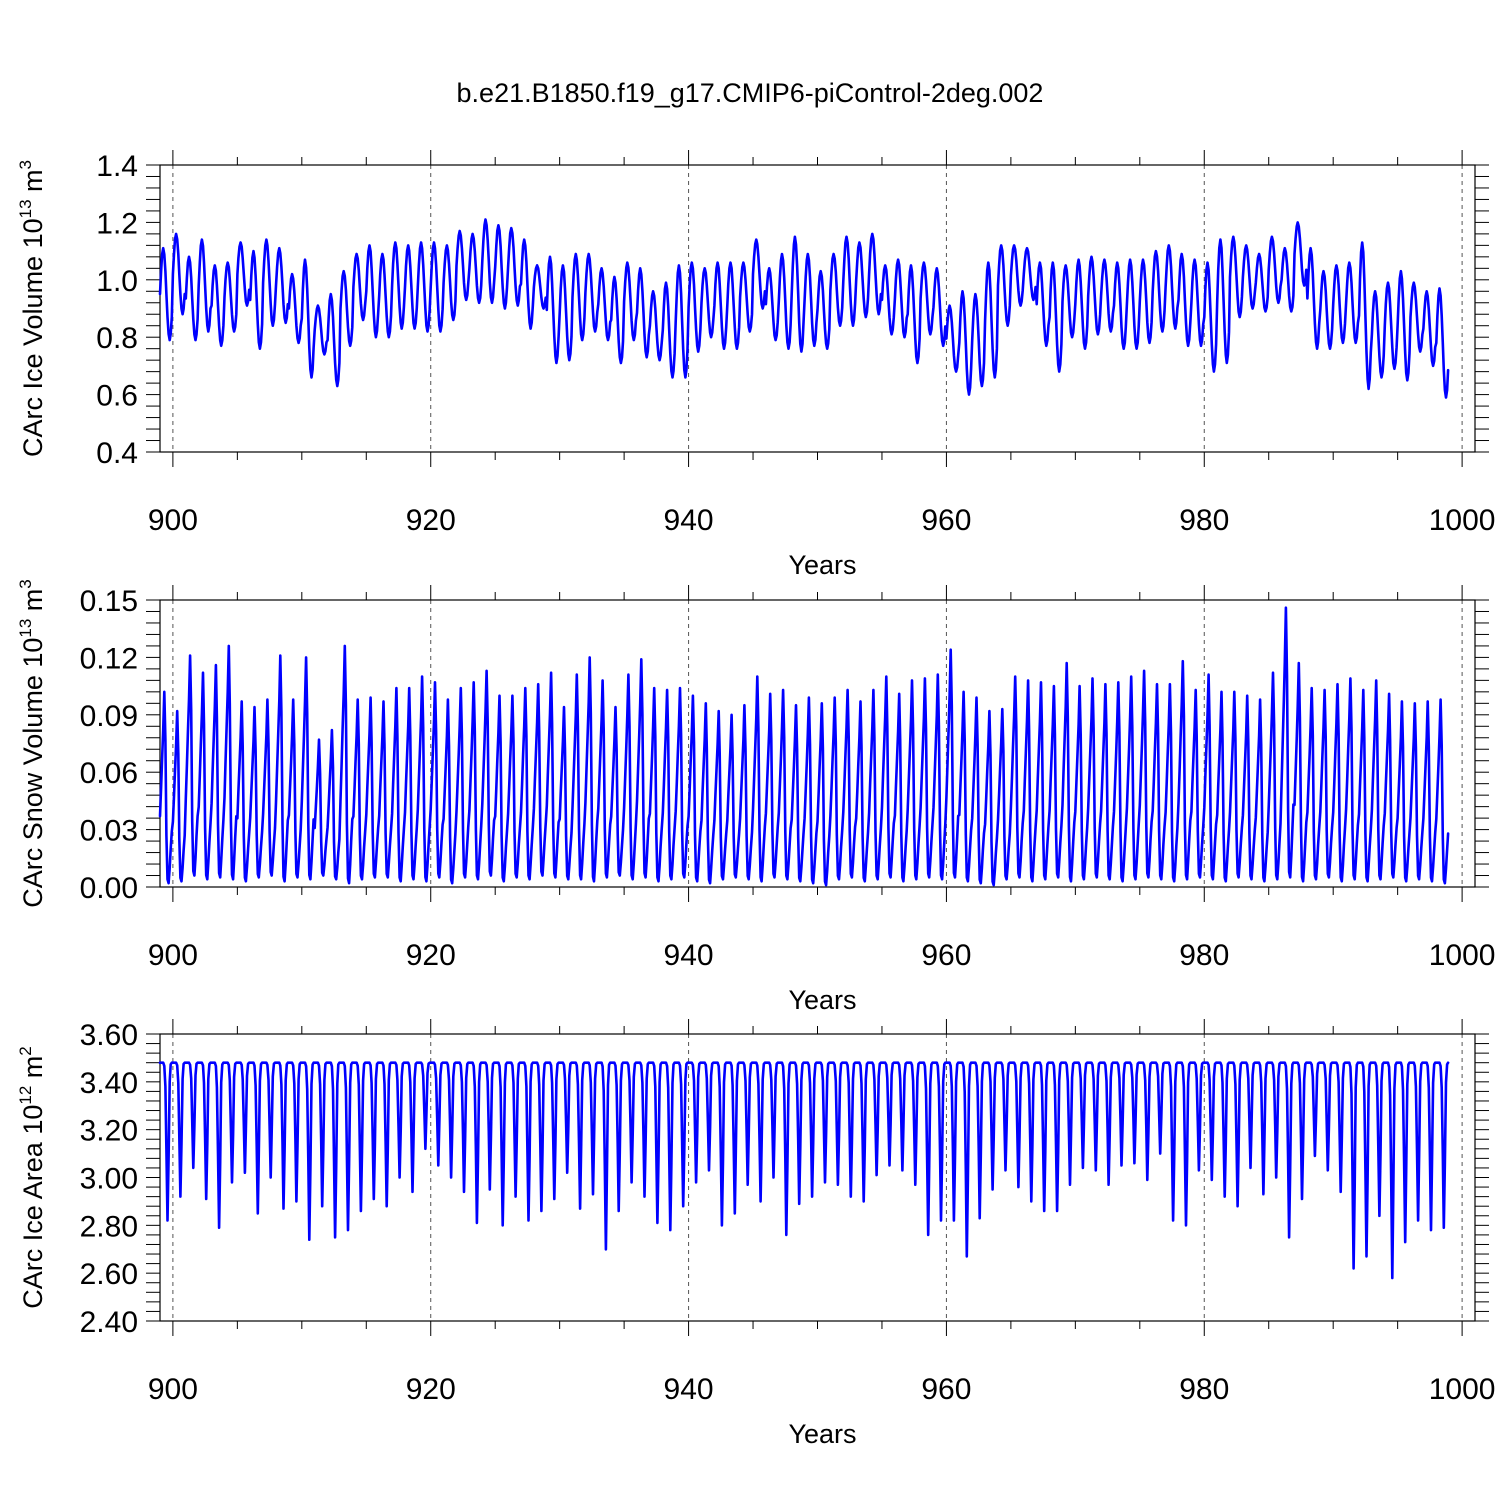  I want to click on series-line-ice_volume, so click(804, 308).